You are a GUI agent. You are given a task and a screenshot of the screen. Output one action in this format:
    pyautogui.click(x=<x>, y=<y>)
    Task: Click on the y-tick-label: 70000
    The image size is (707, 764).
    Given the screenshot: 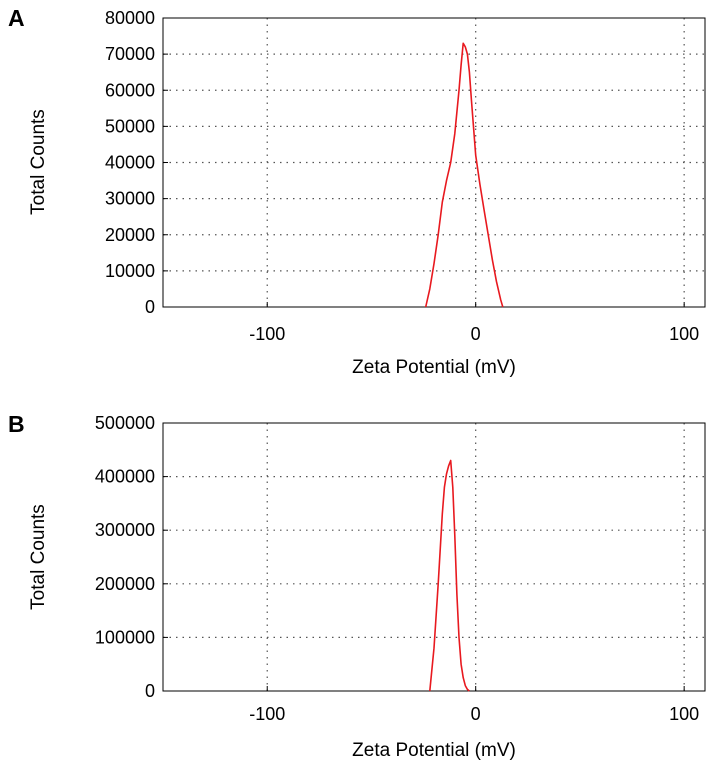 What is the action you would take?
    pyautogui.click(x=130, y=54)
    